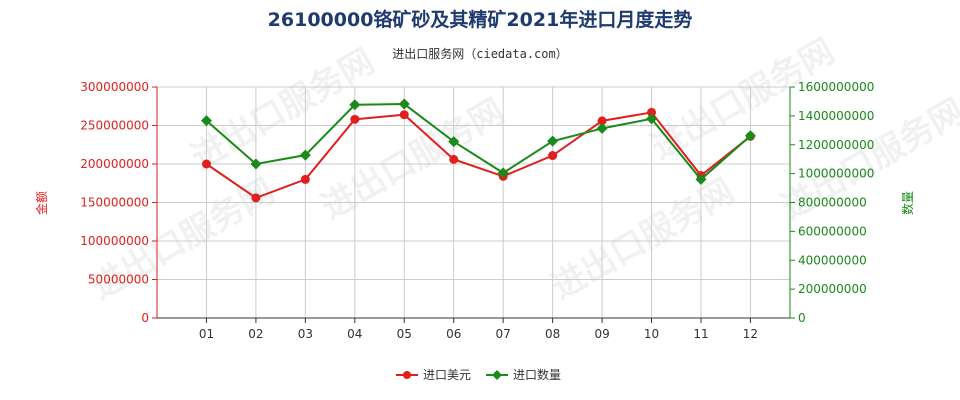  I want to click on right-tick-label: 400000000, so click(832, 260).